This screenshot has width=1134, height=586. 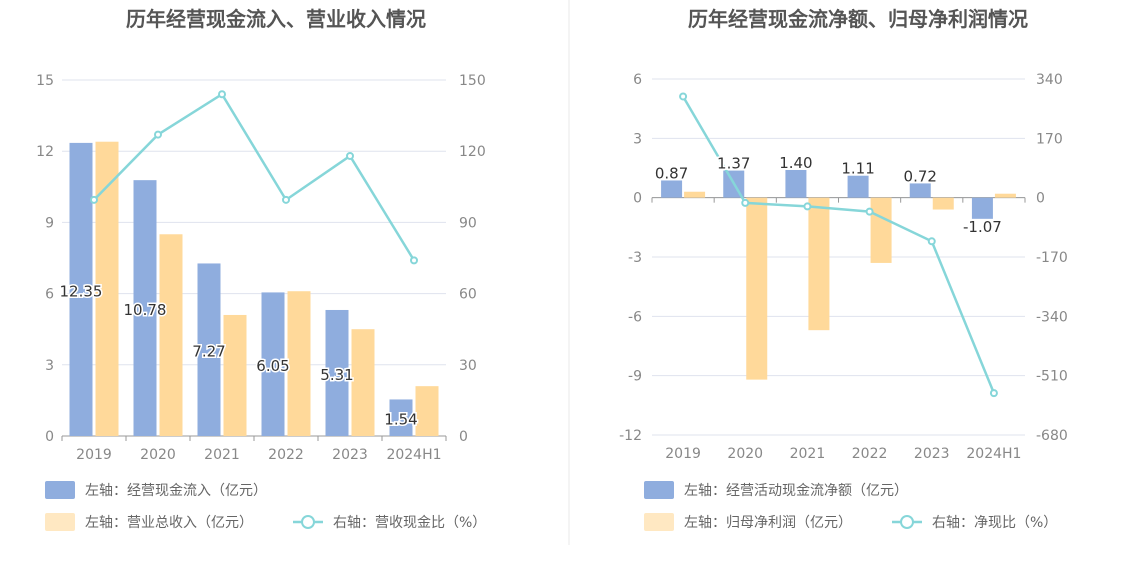 What do you see at coordinates (630, 436) in the screenshot?
I see `y-left-tick-label: -12` at bounding box center [630, 436].